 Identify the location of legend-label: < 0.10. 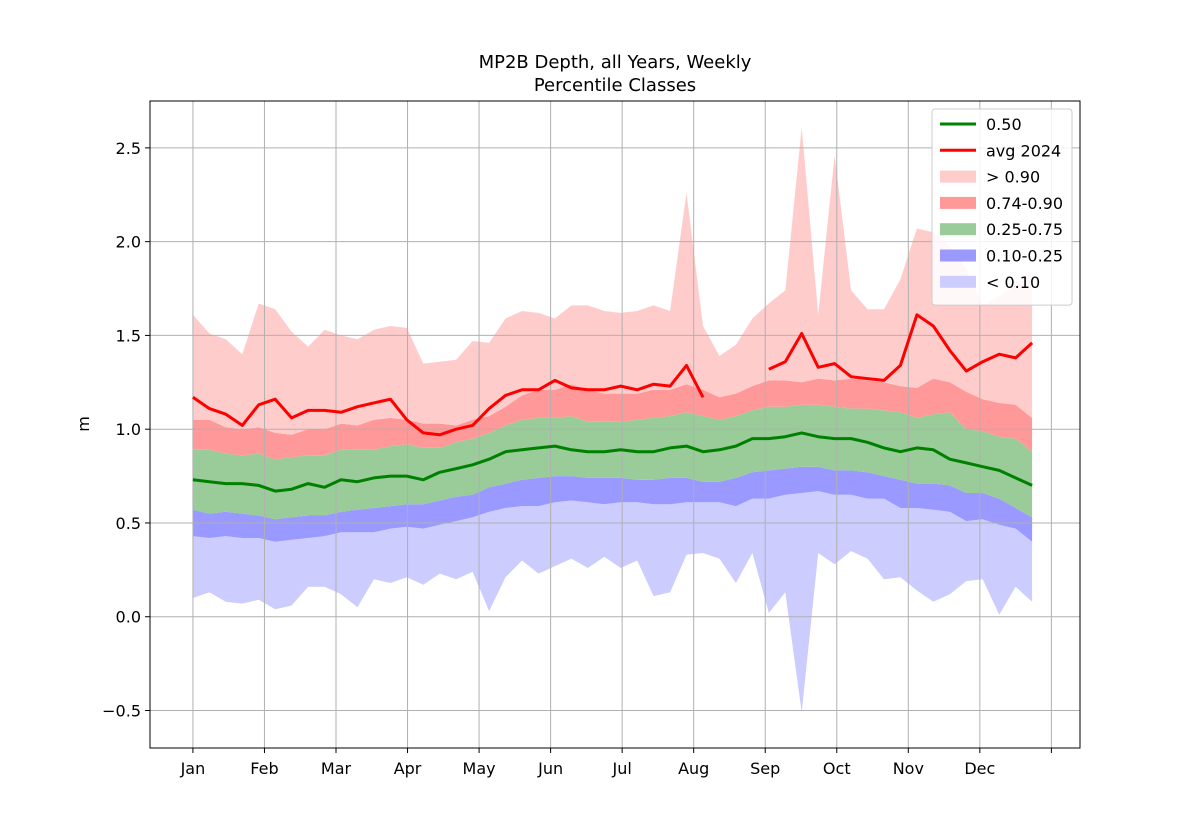
(1013, 282).